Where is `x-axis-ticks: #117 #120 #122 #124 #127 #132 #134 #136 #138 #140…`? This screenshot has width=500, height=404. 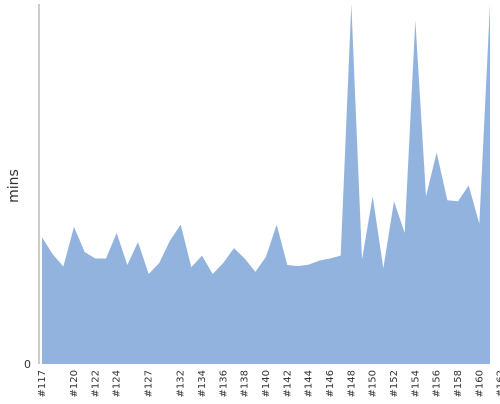
x-axis-ticks: #117 #120 #122 #124 #127 #132 #134 #136 #138 #140… is located at coordinates (268, 383).